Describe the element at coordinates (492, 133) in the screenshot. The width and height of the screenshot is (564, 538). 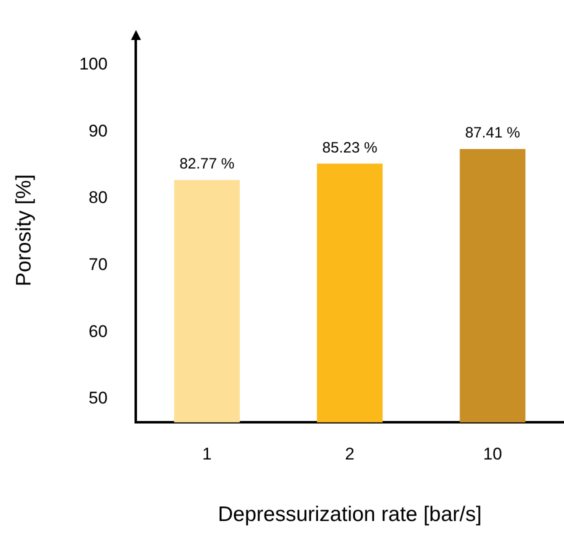
I see `data-label: 87.41 %` at that location.